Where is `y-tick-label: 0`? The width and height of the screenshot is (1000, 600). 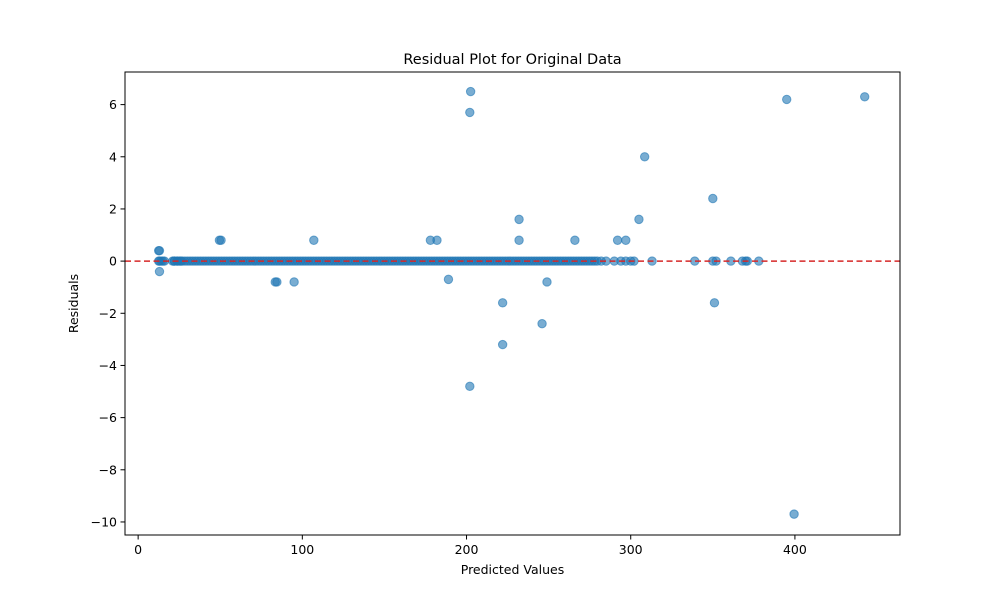
y-tick-label: 0 is located at coordinates (113, 261).